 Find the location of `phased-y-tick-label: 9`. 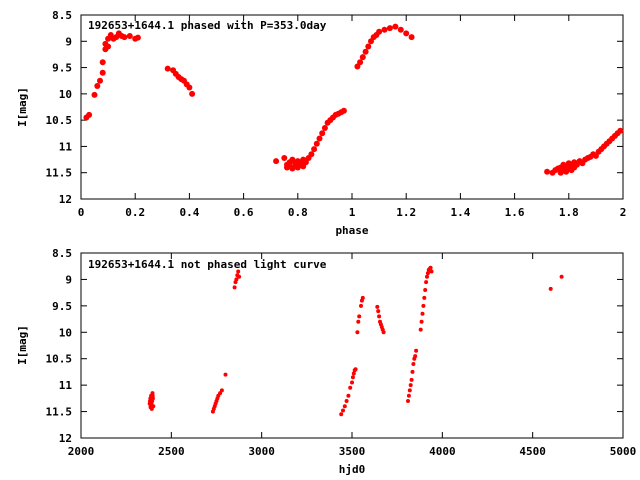

phased-y-tick-label: 9 is located at coordinates (68, 41).